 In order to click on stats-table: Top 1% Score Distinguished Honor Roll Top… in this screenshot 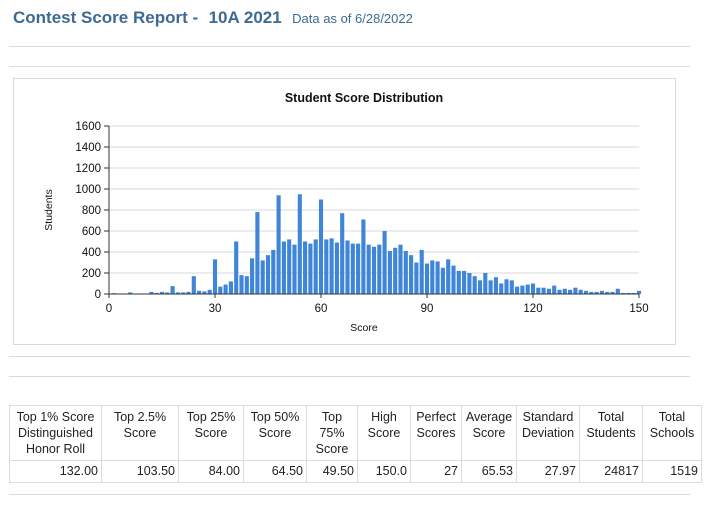, I will do `click(355, 444)`.